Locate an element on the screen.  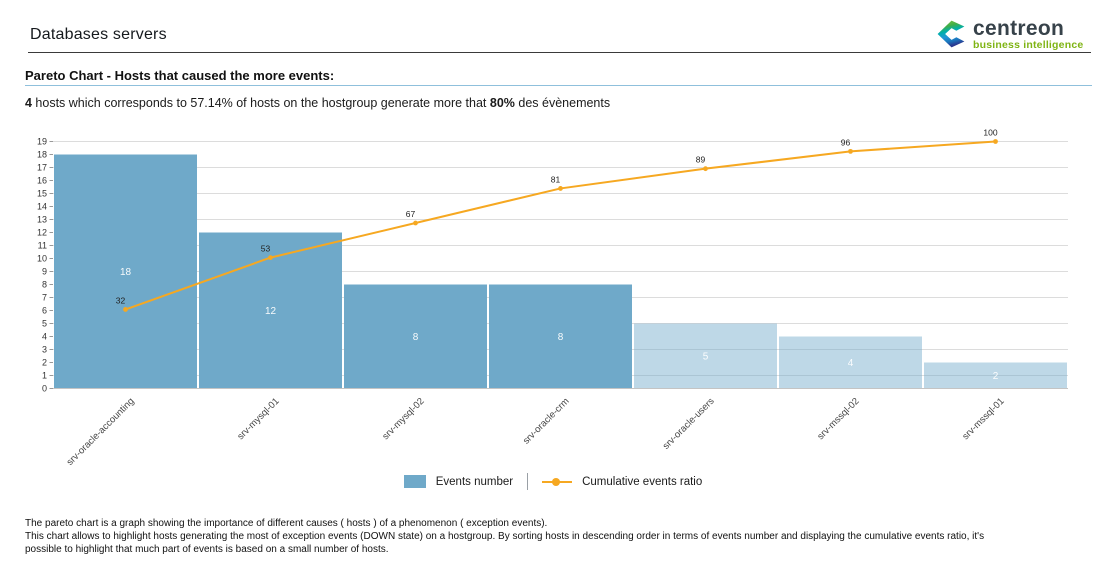
y-tick-label: 12 is located at coordinates (42, 233).